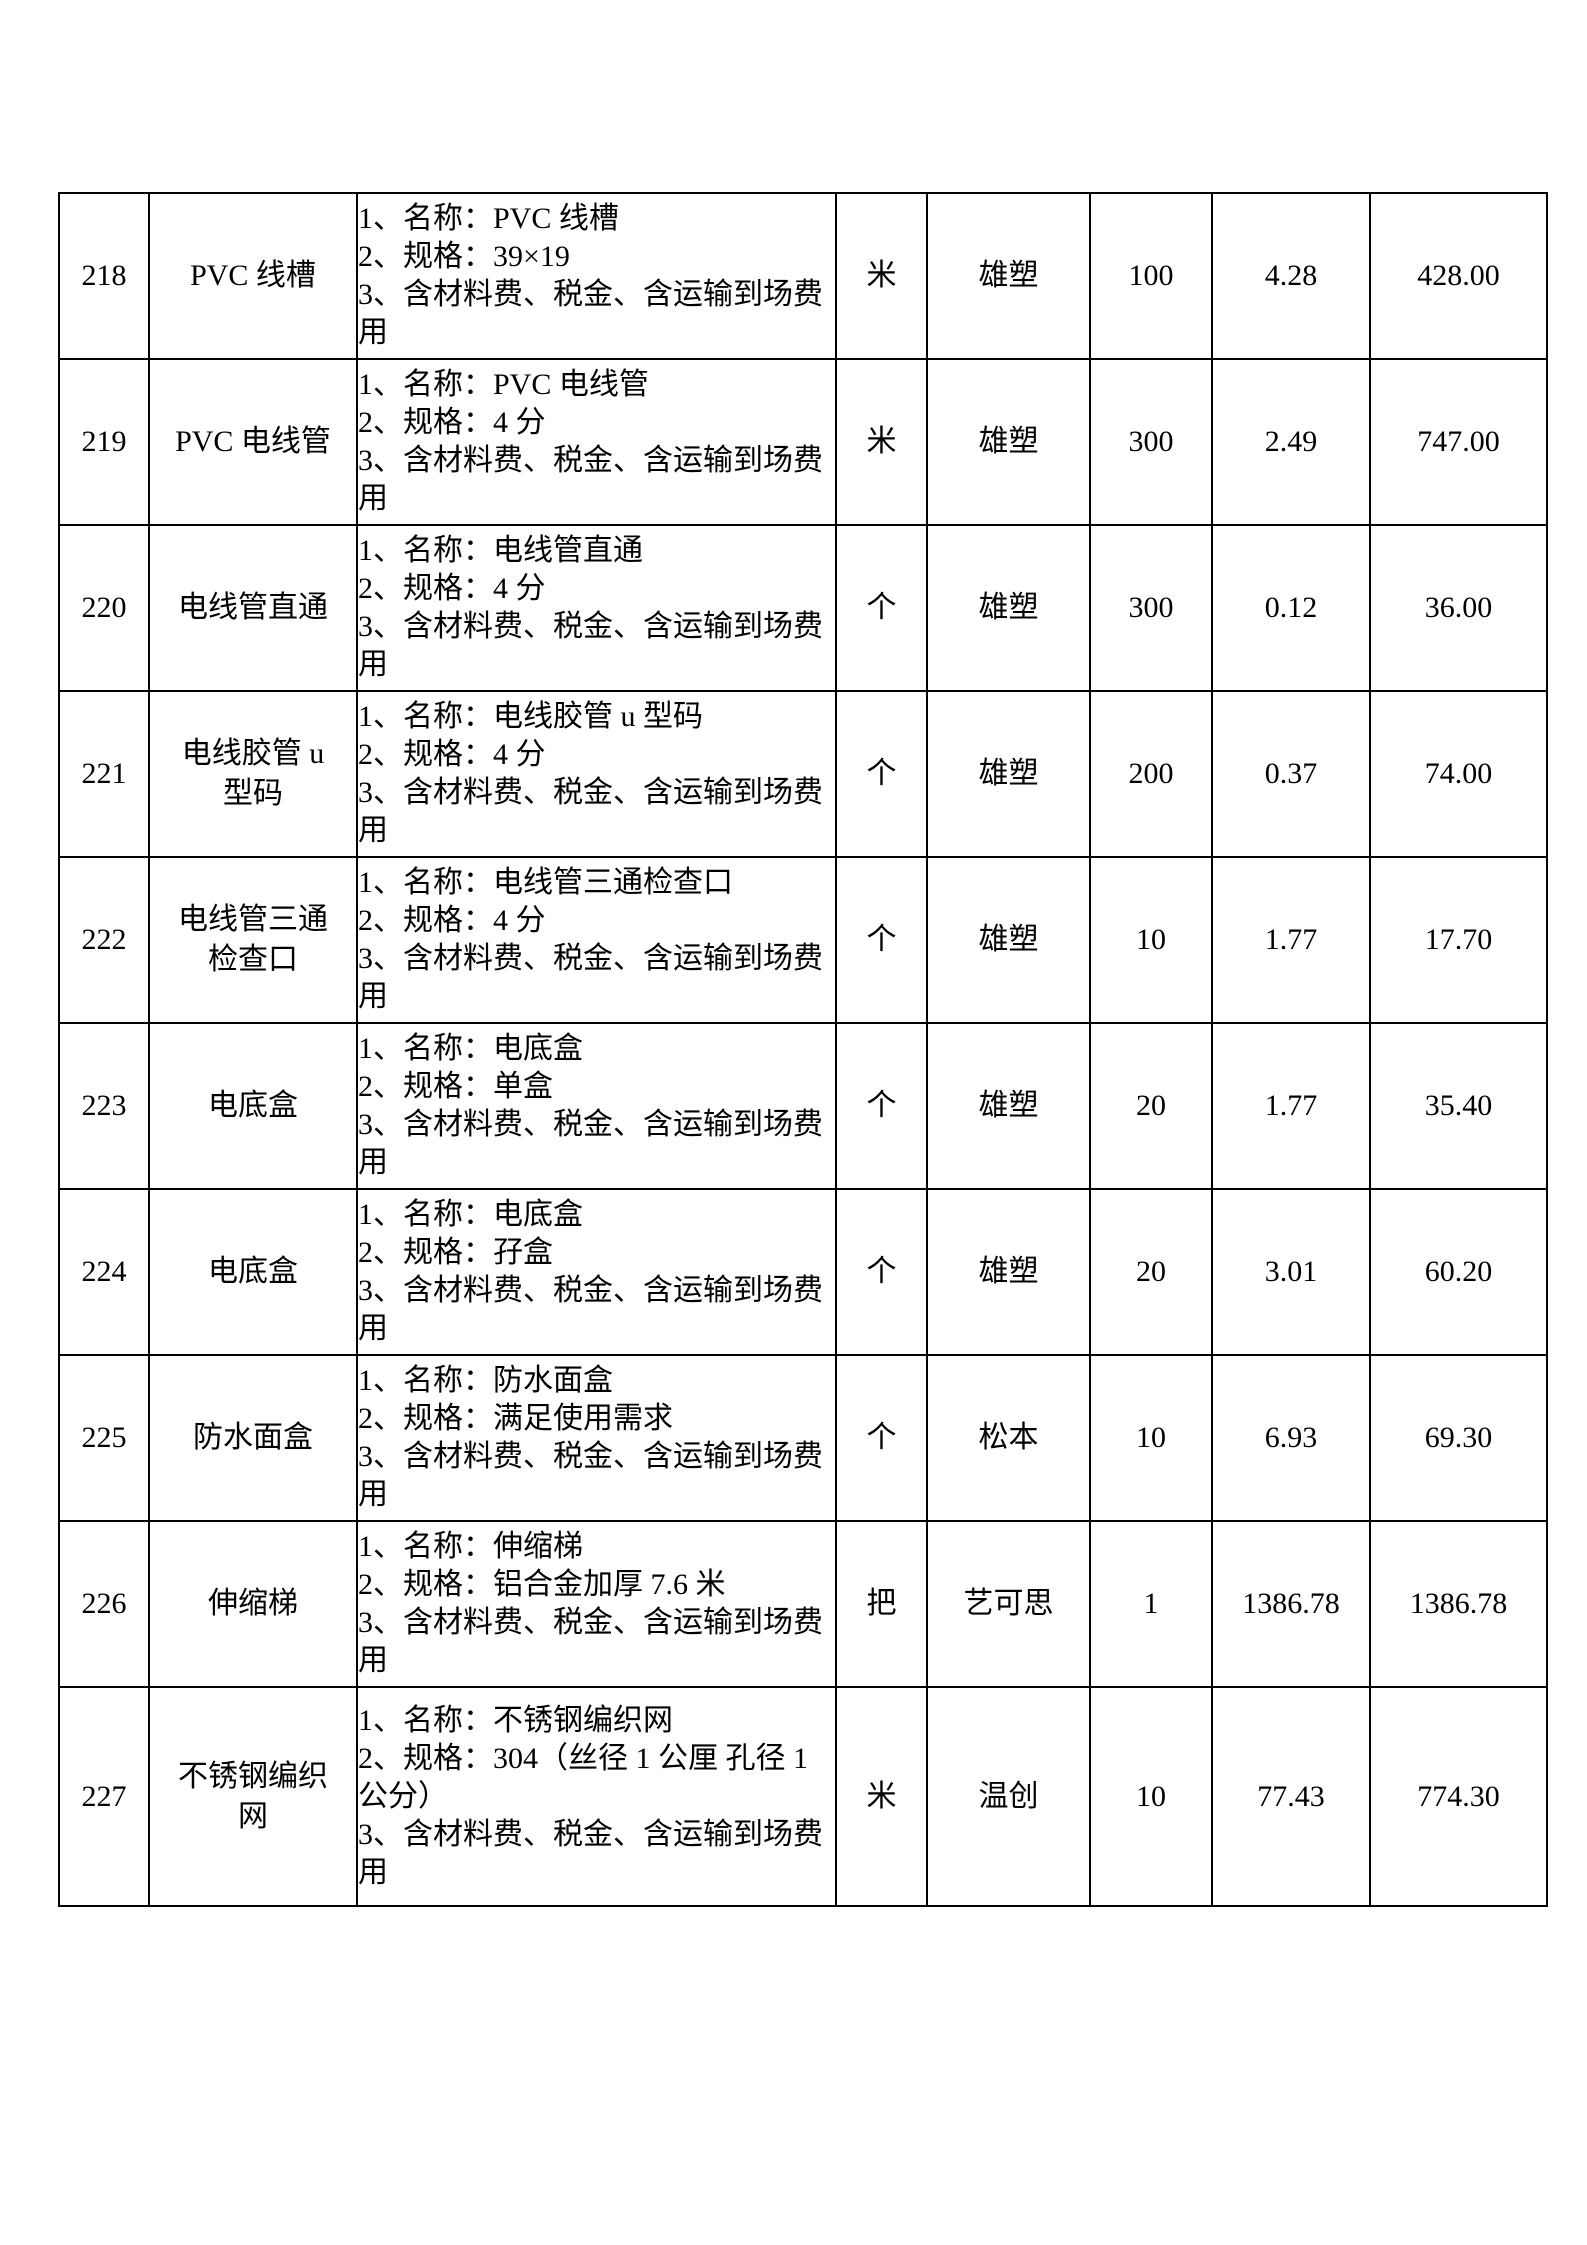 Image resolution: width=1587 pixels, height=2245 pixels. What do you see at coordinates (1458, 276) in the screenshot?
I see `total-price-cell: 428.00` at bounding box center [1458, 276].